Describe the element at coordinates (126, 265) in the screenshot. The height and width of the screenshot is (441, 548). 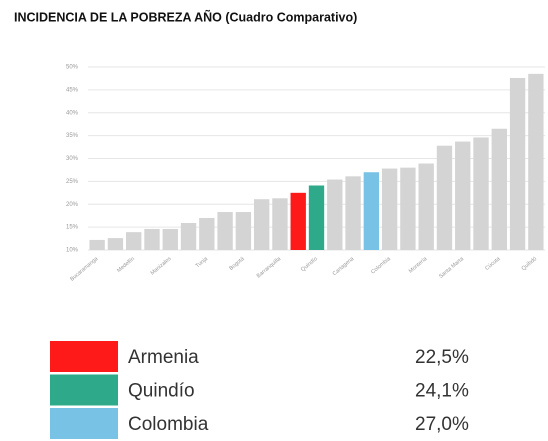
I see `x-tick-label: Medellín` at that location.